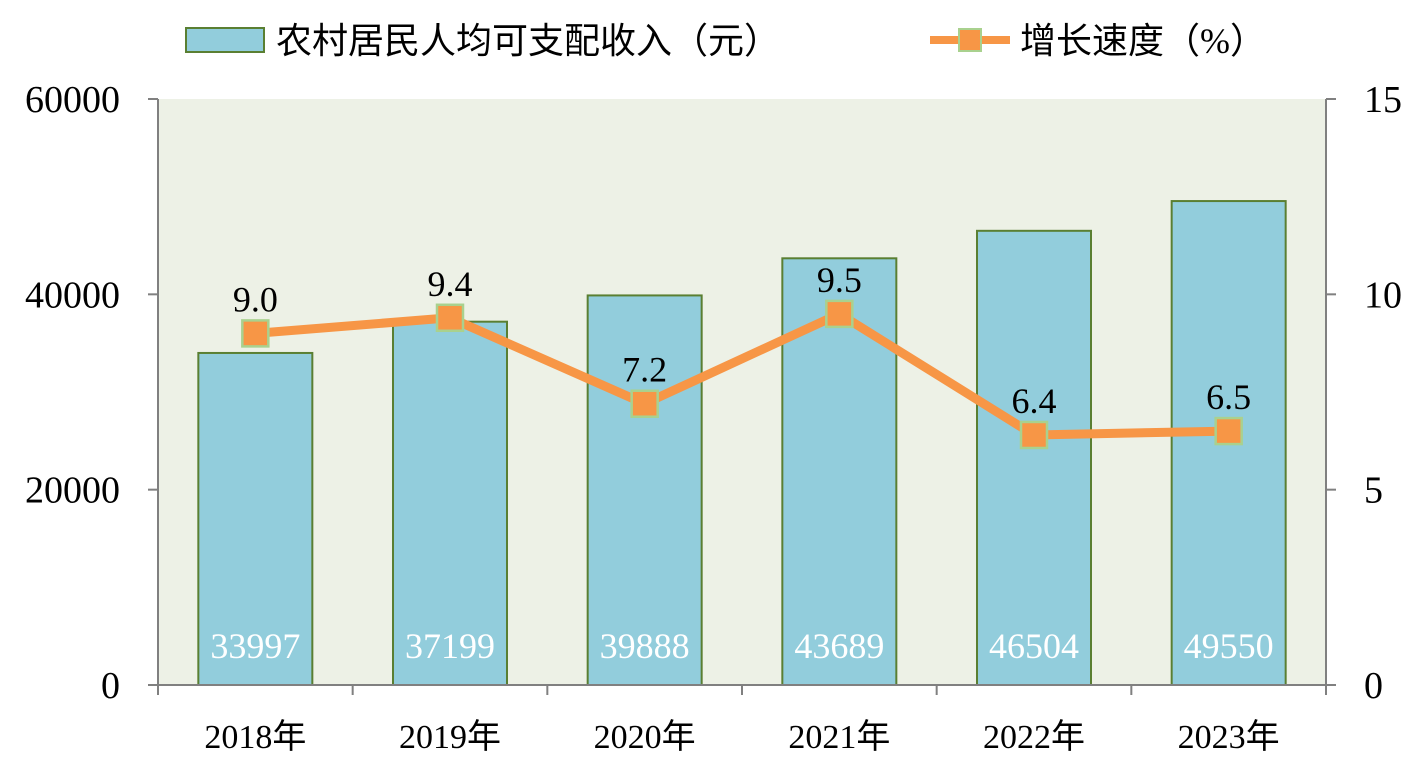 The height and width of the screenshot is (758, 1411). Describe the element at coordinates (645, 646) in the screenshot. I see `bar-data-label-2: 39888` at that location.